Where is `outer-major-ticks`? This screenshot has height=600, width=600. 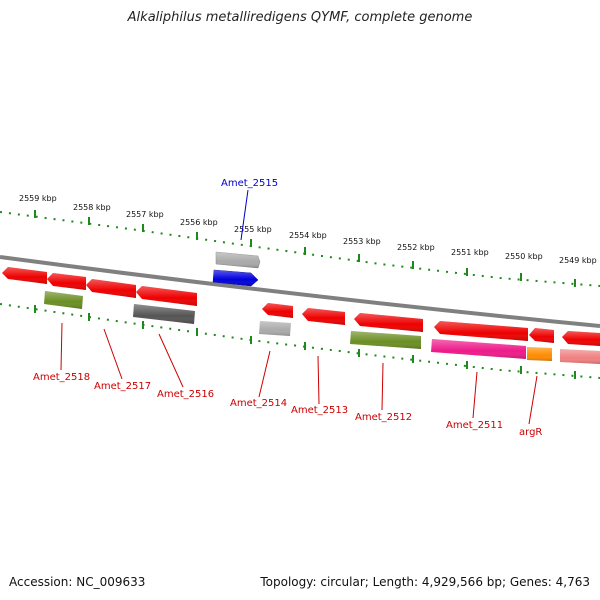 outer-major-ticks is located at coordinates (305, 248).